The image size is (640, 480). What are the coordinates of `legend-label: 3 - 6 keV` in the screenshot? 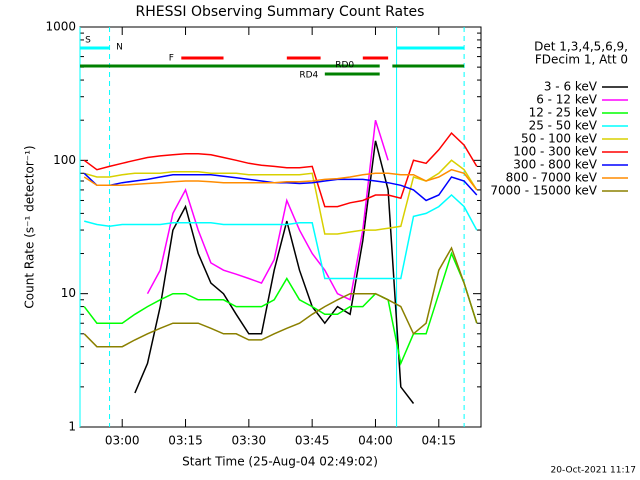 It's located at (571, 87).